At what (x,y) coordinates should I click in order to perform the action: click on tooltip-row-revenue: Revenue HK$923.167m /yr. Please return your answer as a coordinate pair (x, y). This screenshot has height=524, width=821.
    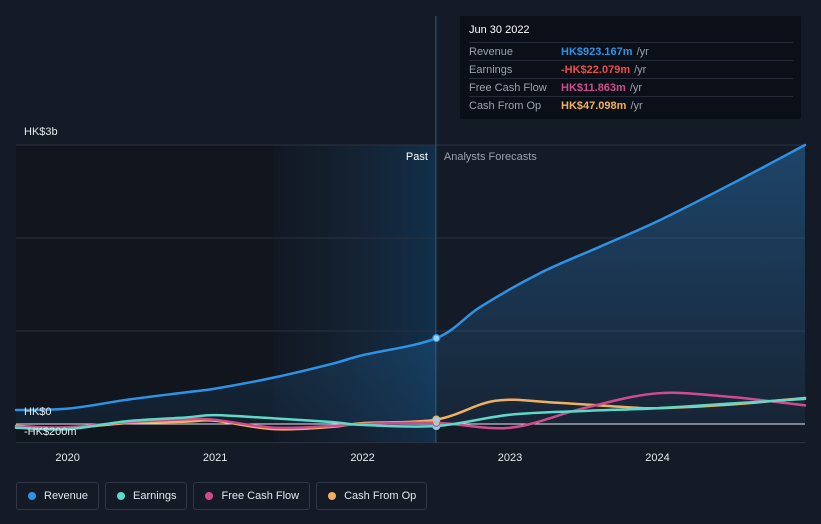
    Looking at the image, I should click on (631, 51).